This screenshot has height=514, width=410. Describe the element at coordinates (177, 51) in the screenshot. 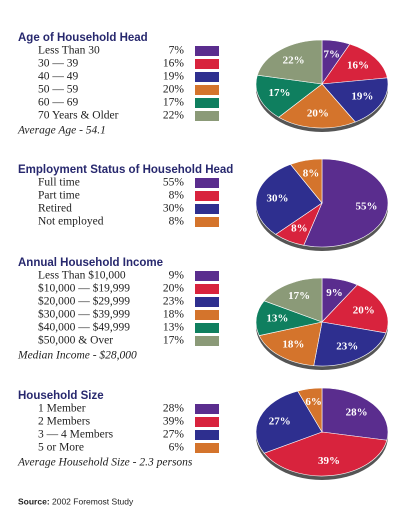

I see `legend-value: 7%` at that location.